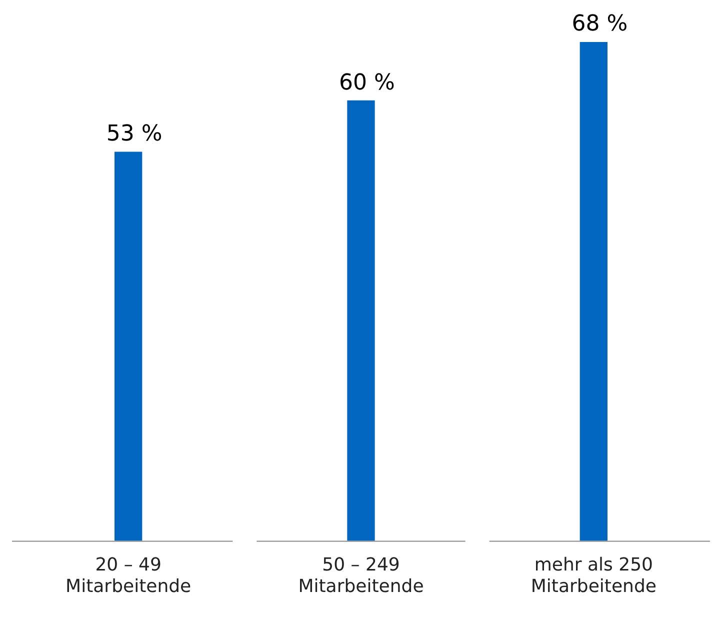  Describe the element at coordinates (361, 575) in the screenshot. I see `x-tick-label: 50 – 249 Mitarbeitende` at that location.